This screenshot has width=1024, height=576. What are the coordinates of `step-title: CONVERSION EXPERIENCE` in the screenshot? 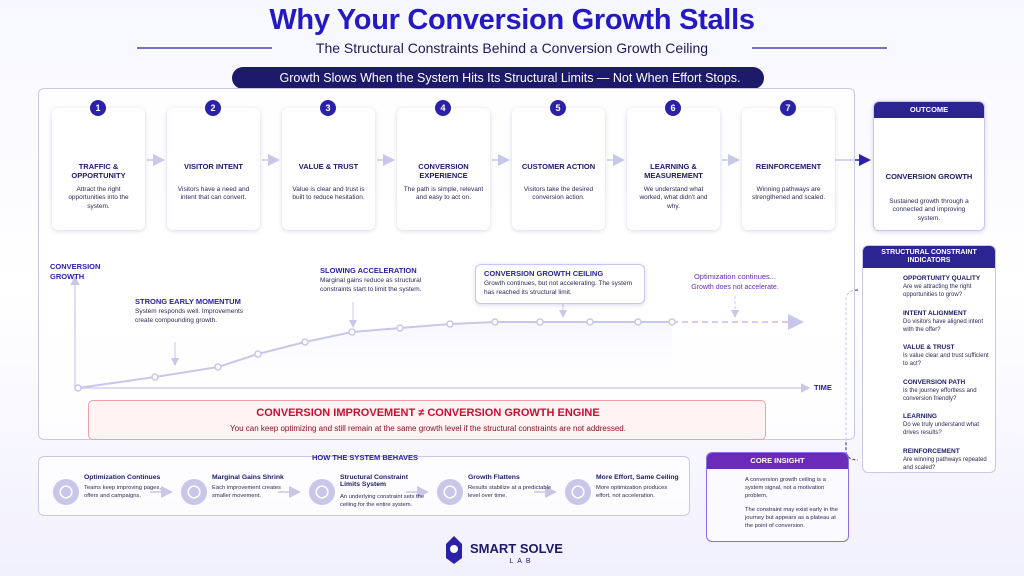 It's located at (443, 171).